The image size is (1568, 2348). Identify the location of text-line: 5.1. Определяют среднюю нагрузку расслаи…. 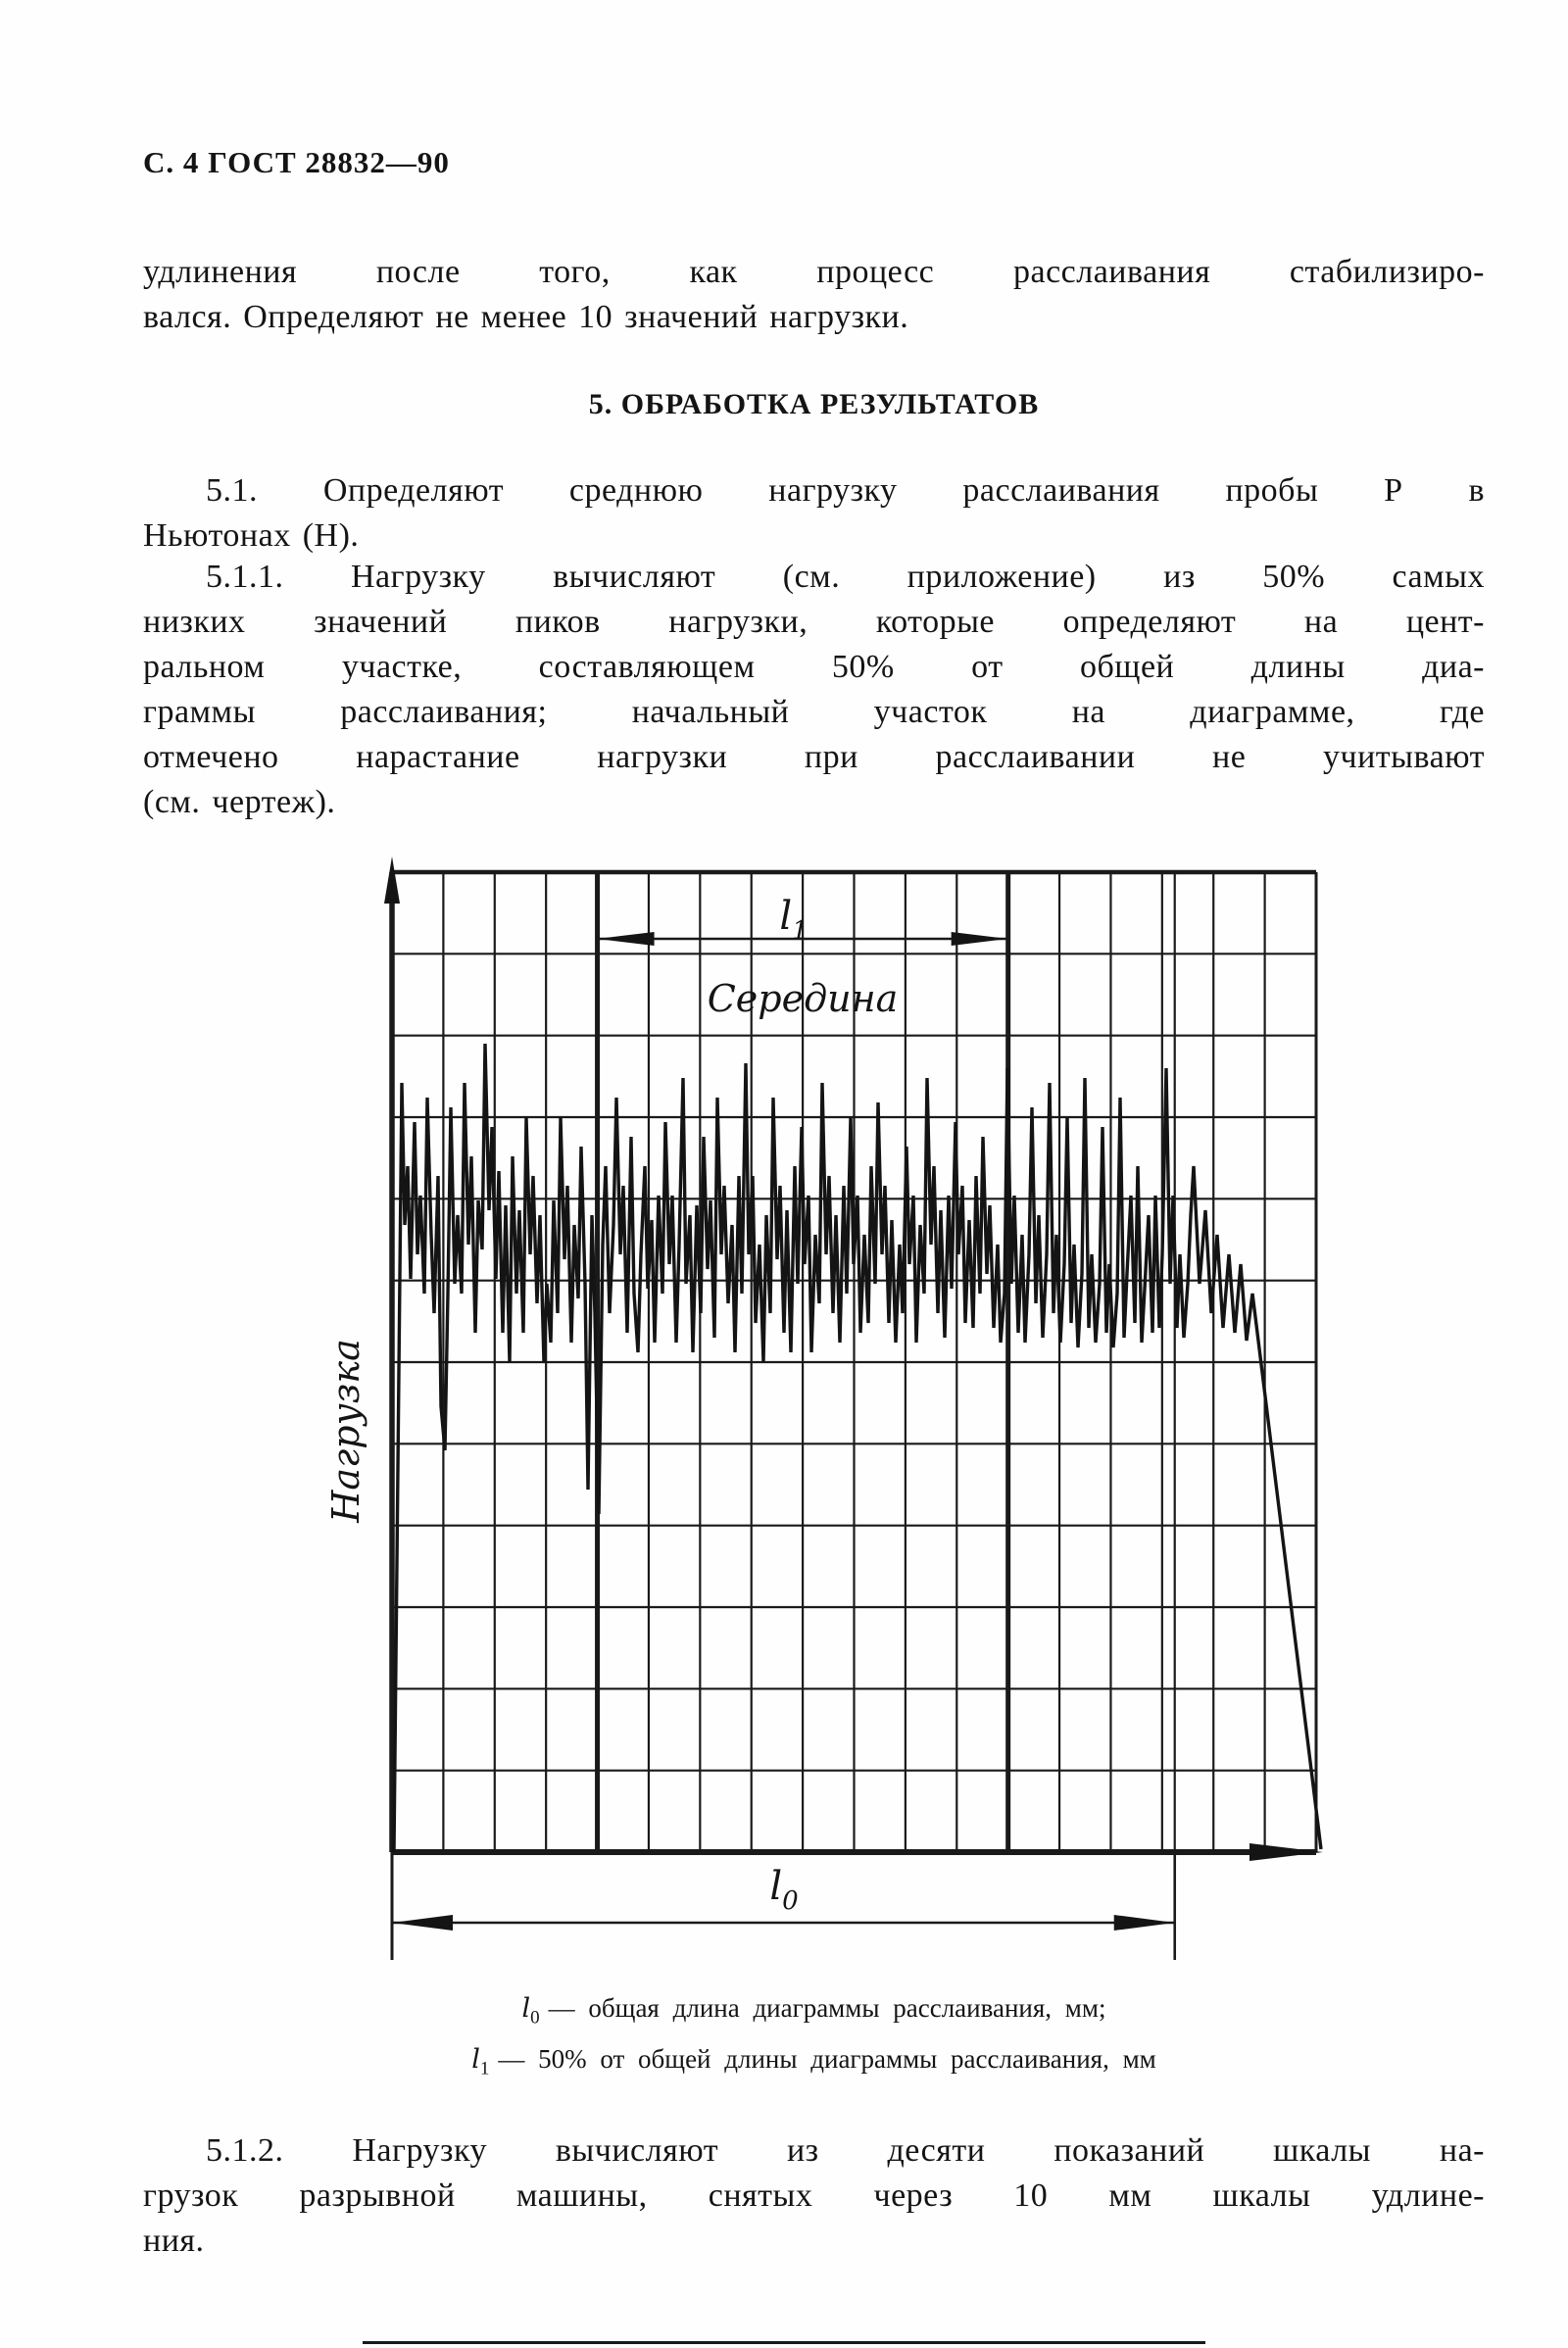
(845, 490).